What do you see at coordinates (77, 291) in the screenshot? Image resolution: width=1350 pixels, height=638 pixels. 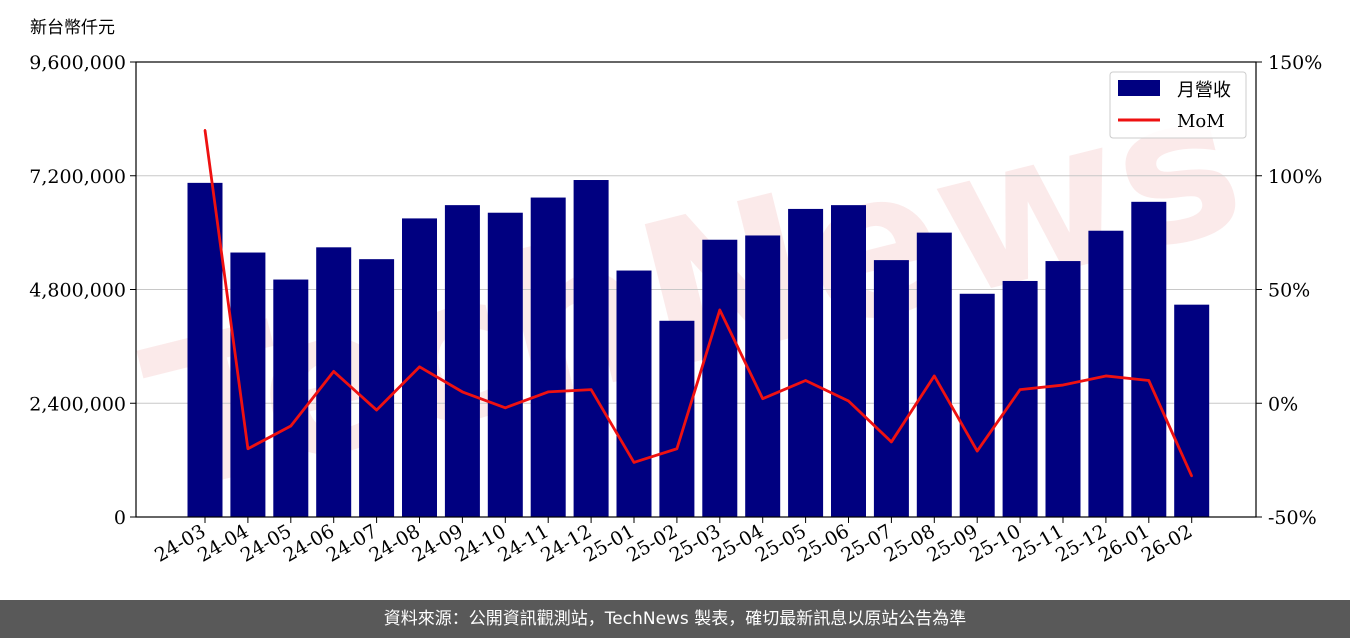 I see `y-tick-label: 4,800,000` at bounding box center [77, 291].